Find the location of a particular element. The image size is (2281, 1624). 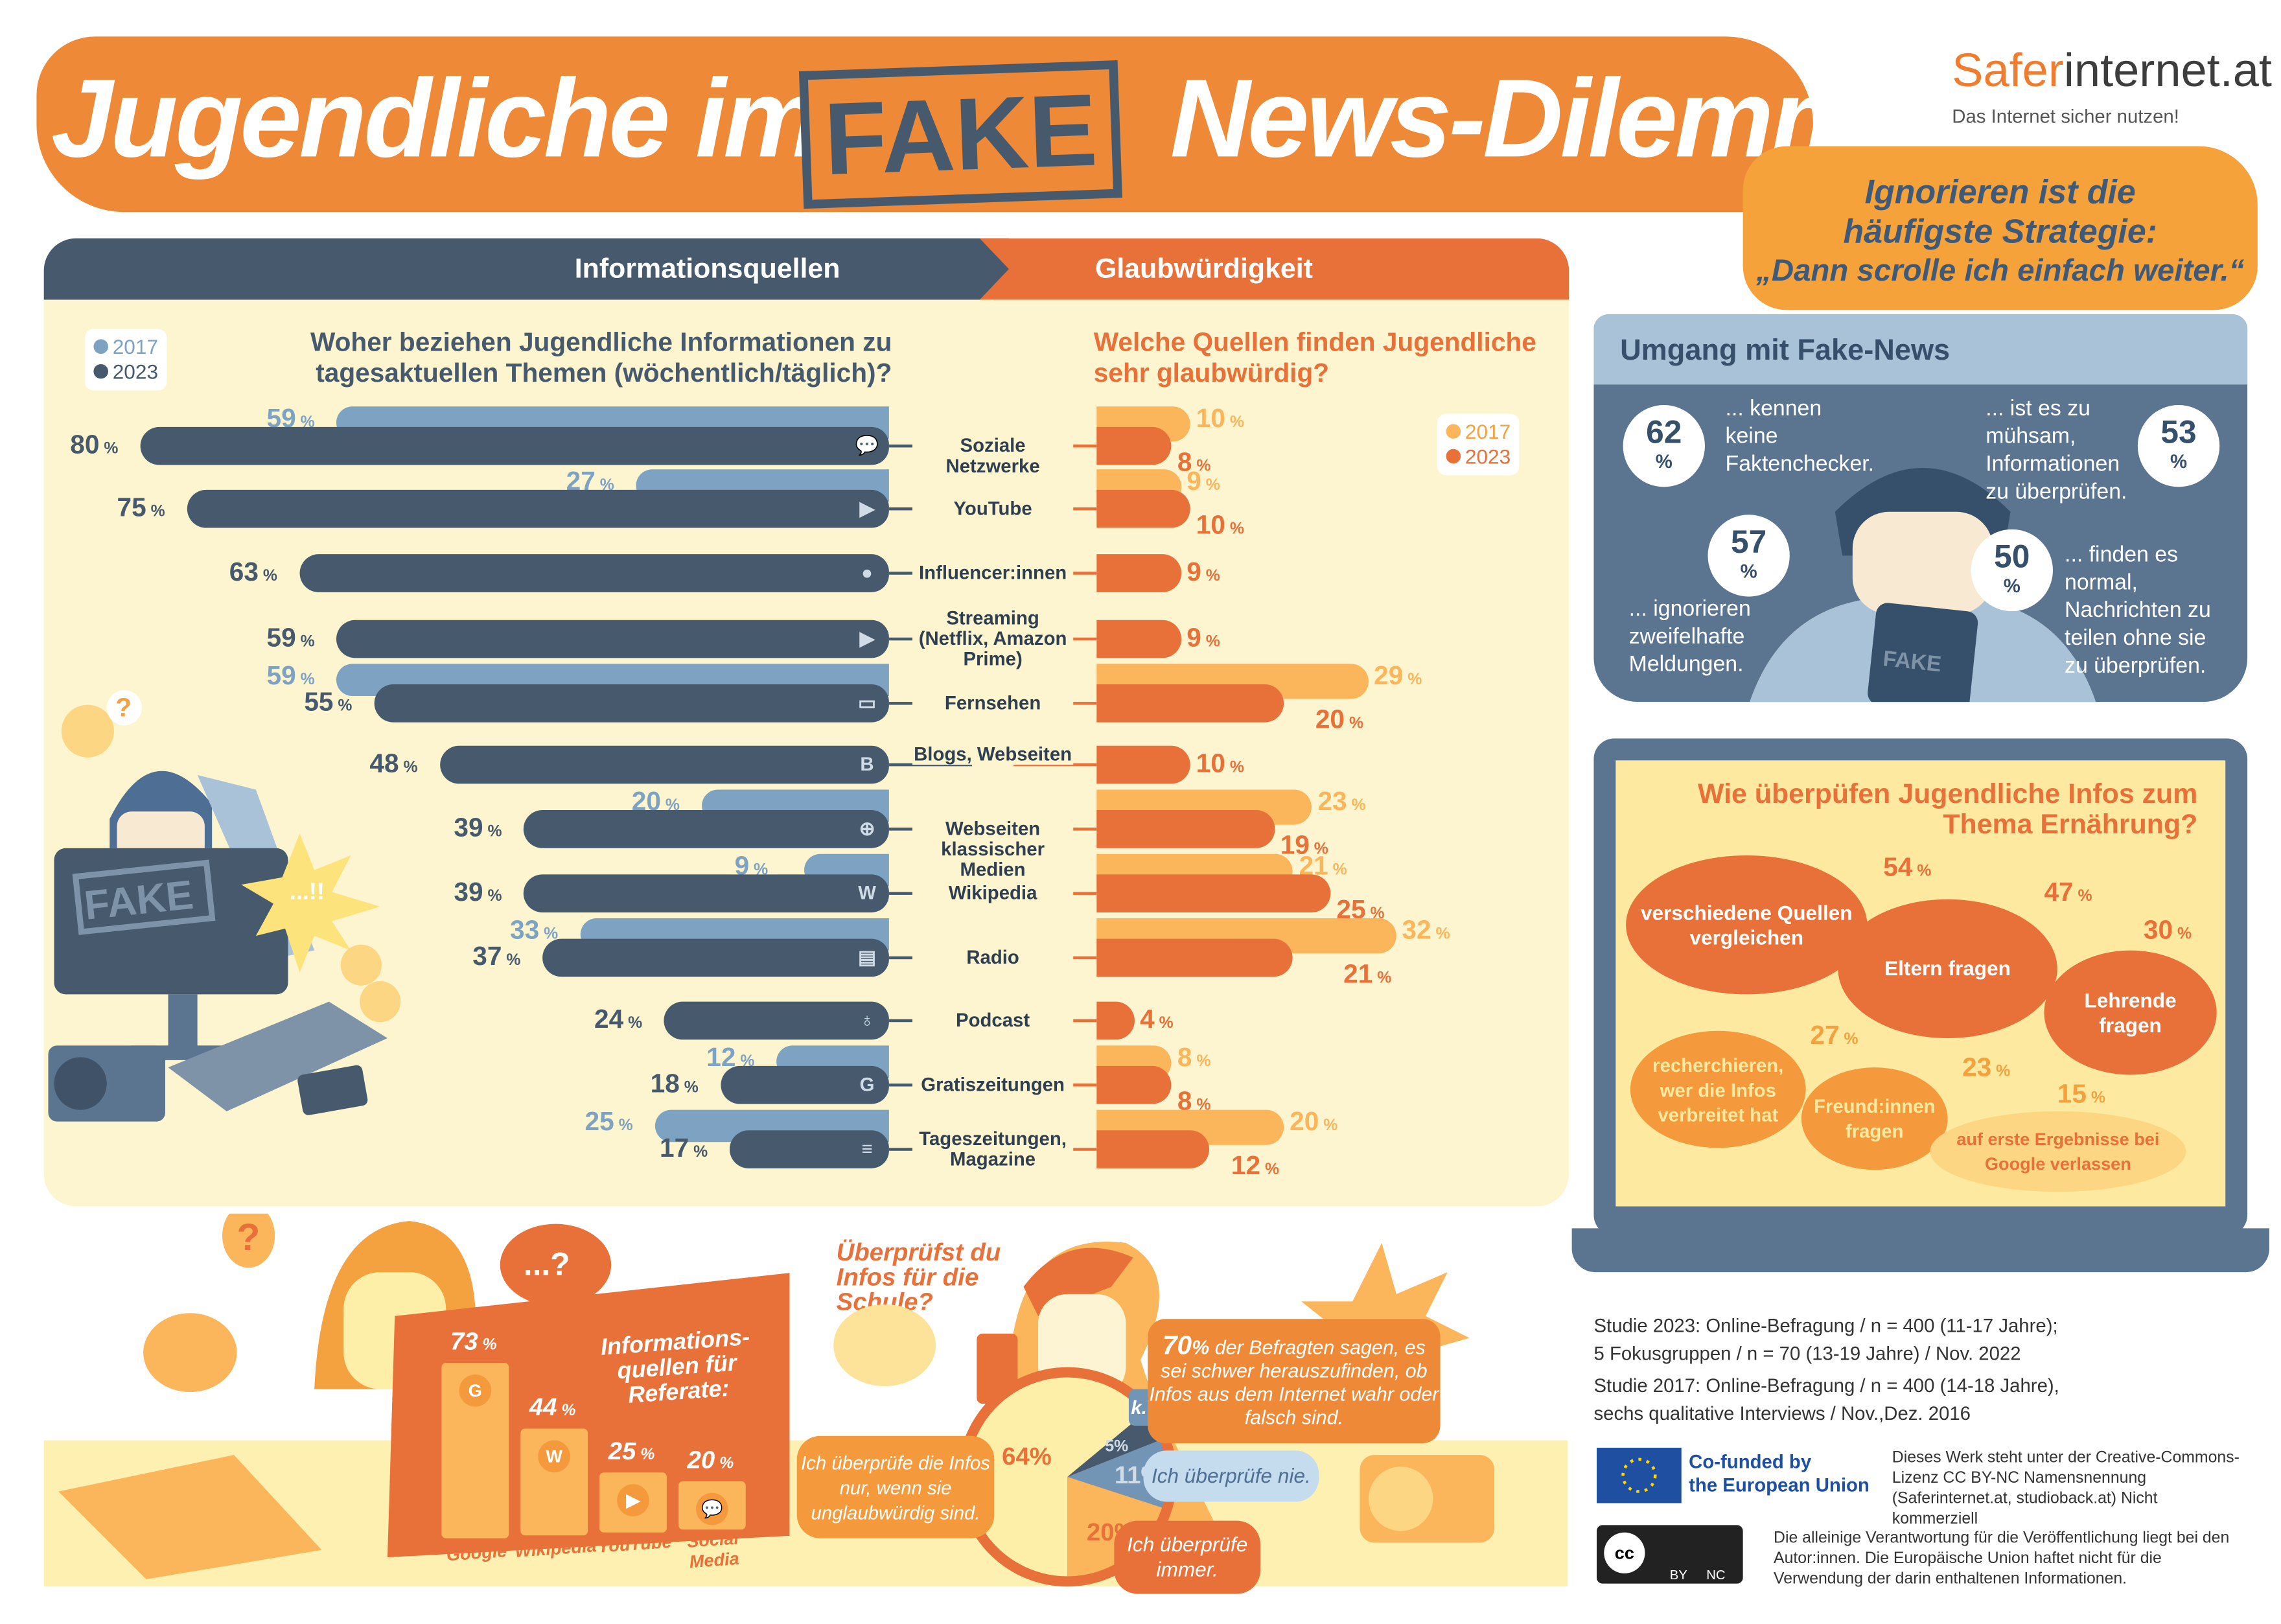

bubble-label: verschiedene Quellen vergleichen is located at coordinates (1747, 924).